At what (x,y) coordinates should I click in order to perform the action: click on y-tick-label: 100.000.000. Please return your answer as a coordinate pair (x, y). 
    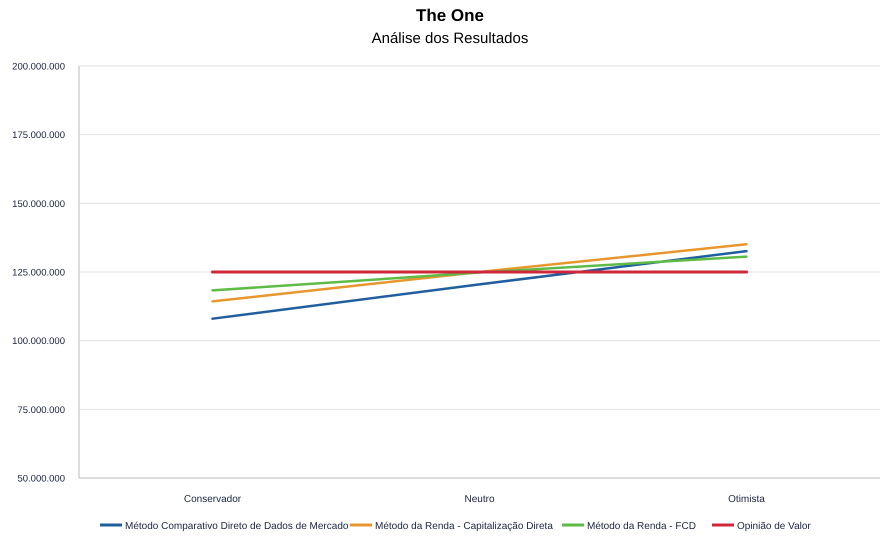
    Looking at the image, I should click on (38, 342).